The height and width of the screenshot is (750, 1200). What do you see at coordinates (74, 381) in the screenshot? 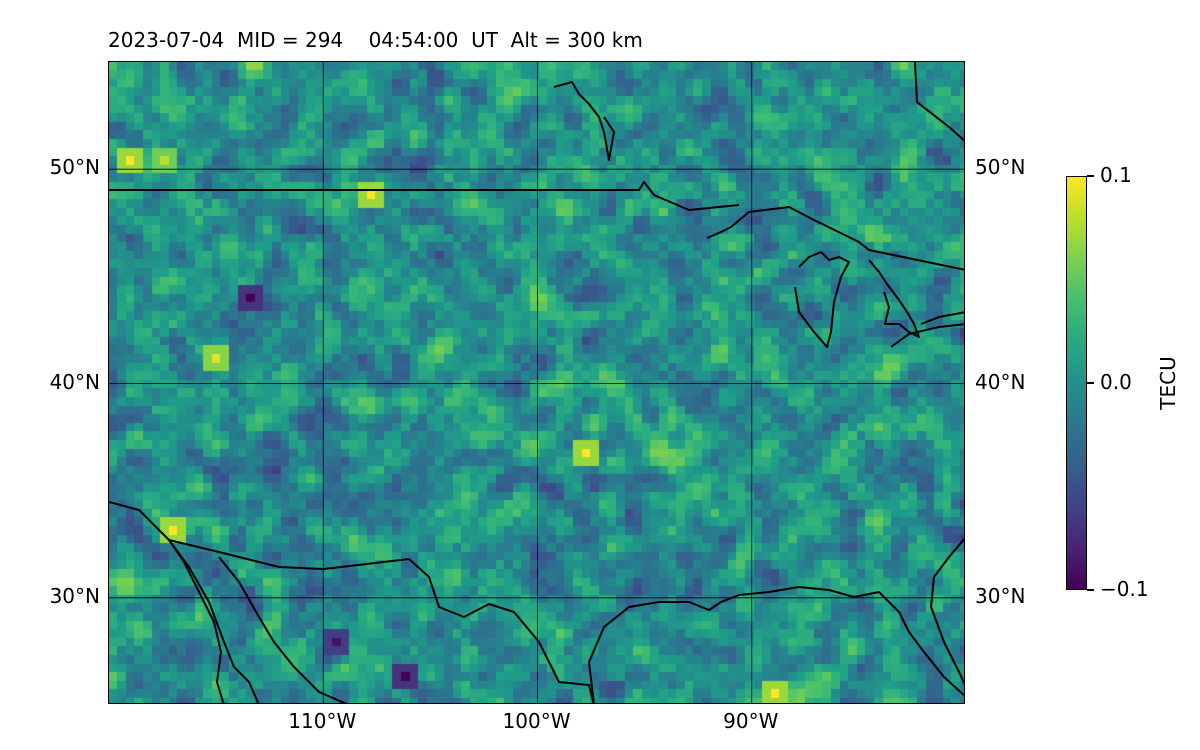
I see `lat-label-left: 40°N` at bounding box center [74, 381].